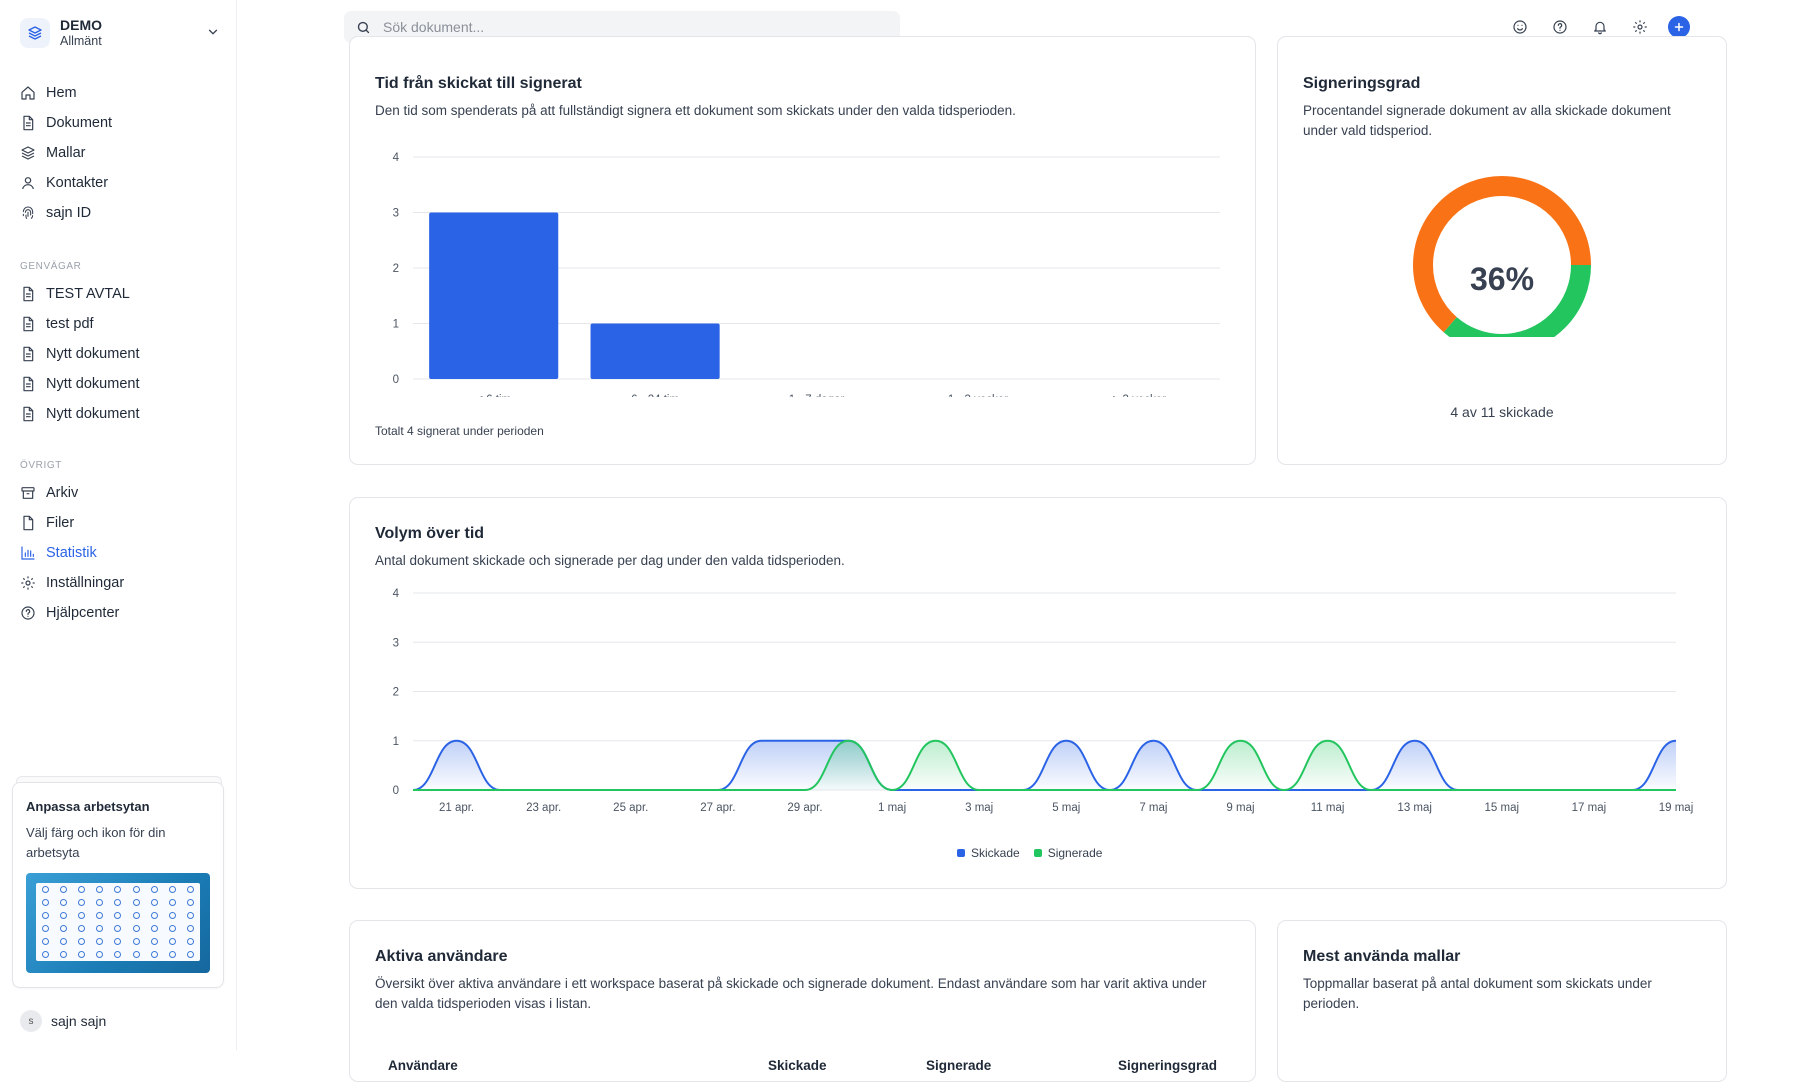 The image size is (1800, 1082). Describe the element at coordinates (77, 183) in the screenshot. I see `sidebar-item-label: Kontakter` at that location.